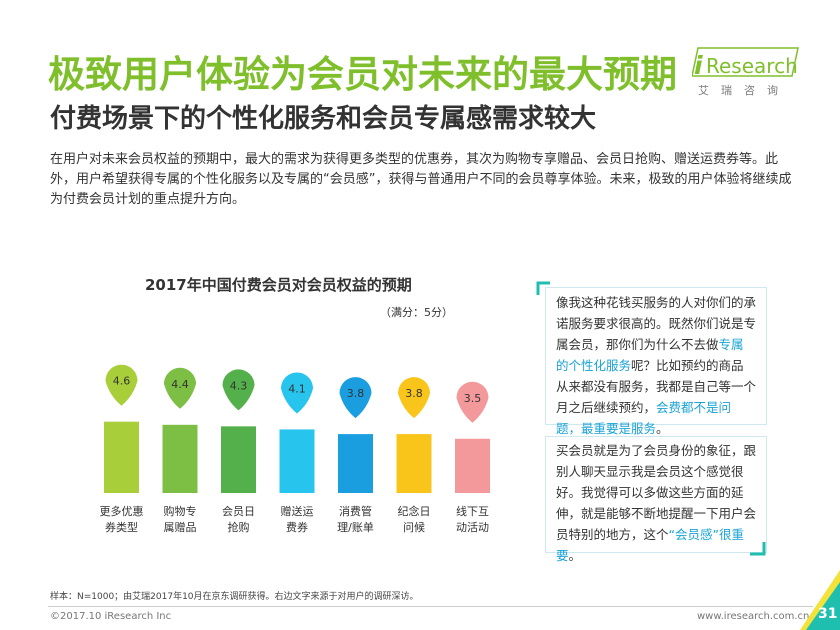 The width and height of the screenshot is (840, 630). I want to click on category-label: 属赠品, so click(180, 527).